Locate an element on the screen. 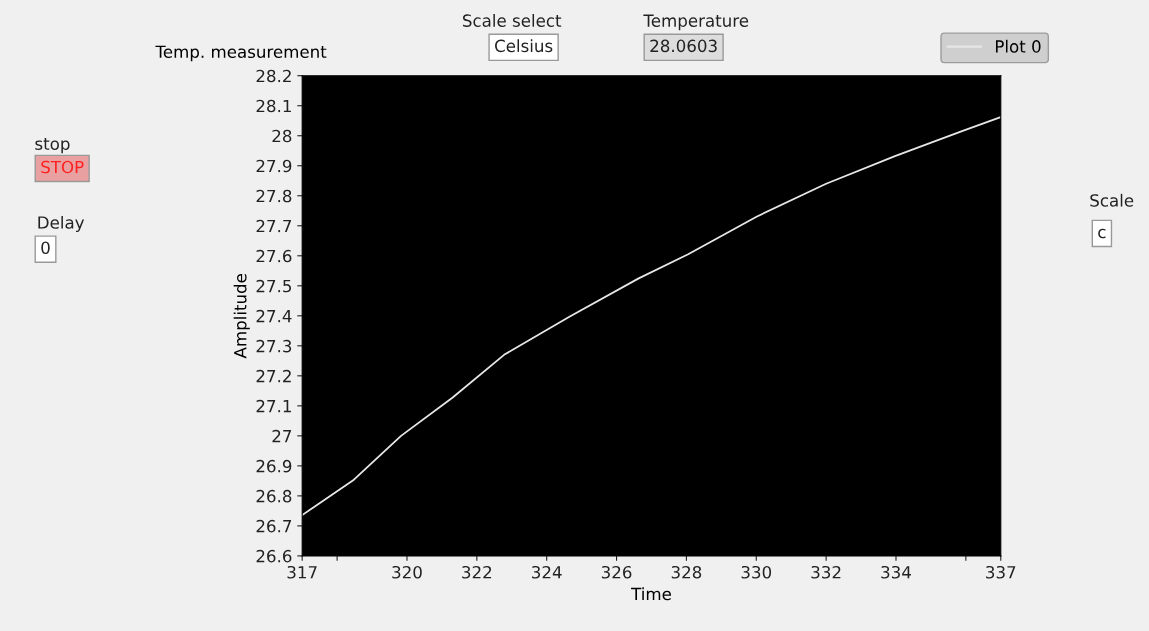 This screenshot has width=1149, height=631. text: Scale is located at coordinates (1112, 200).